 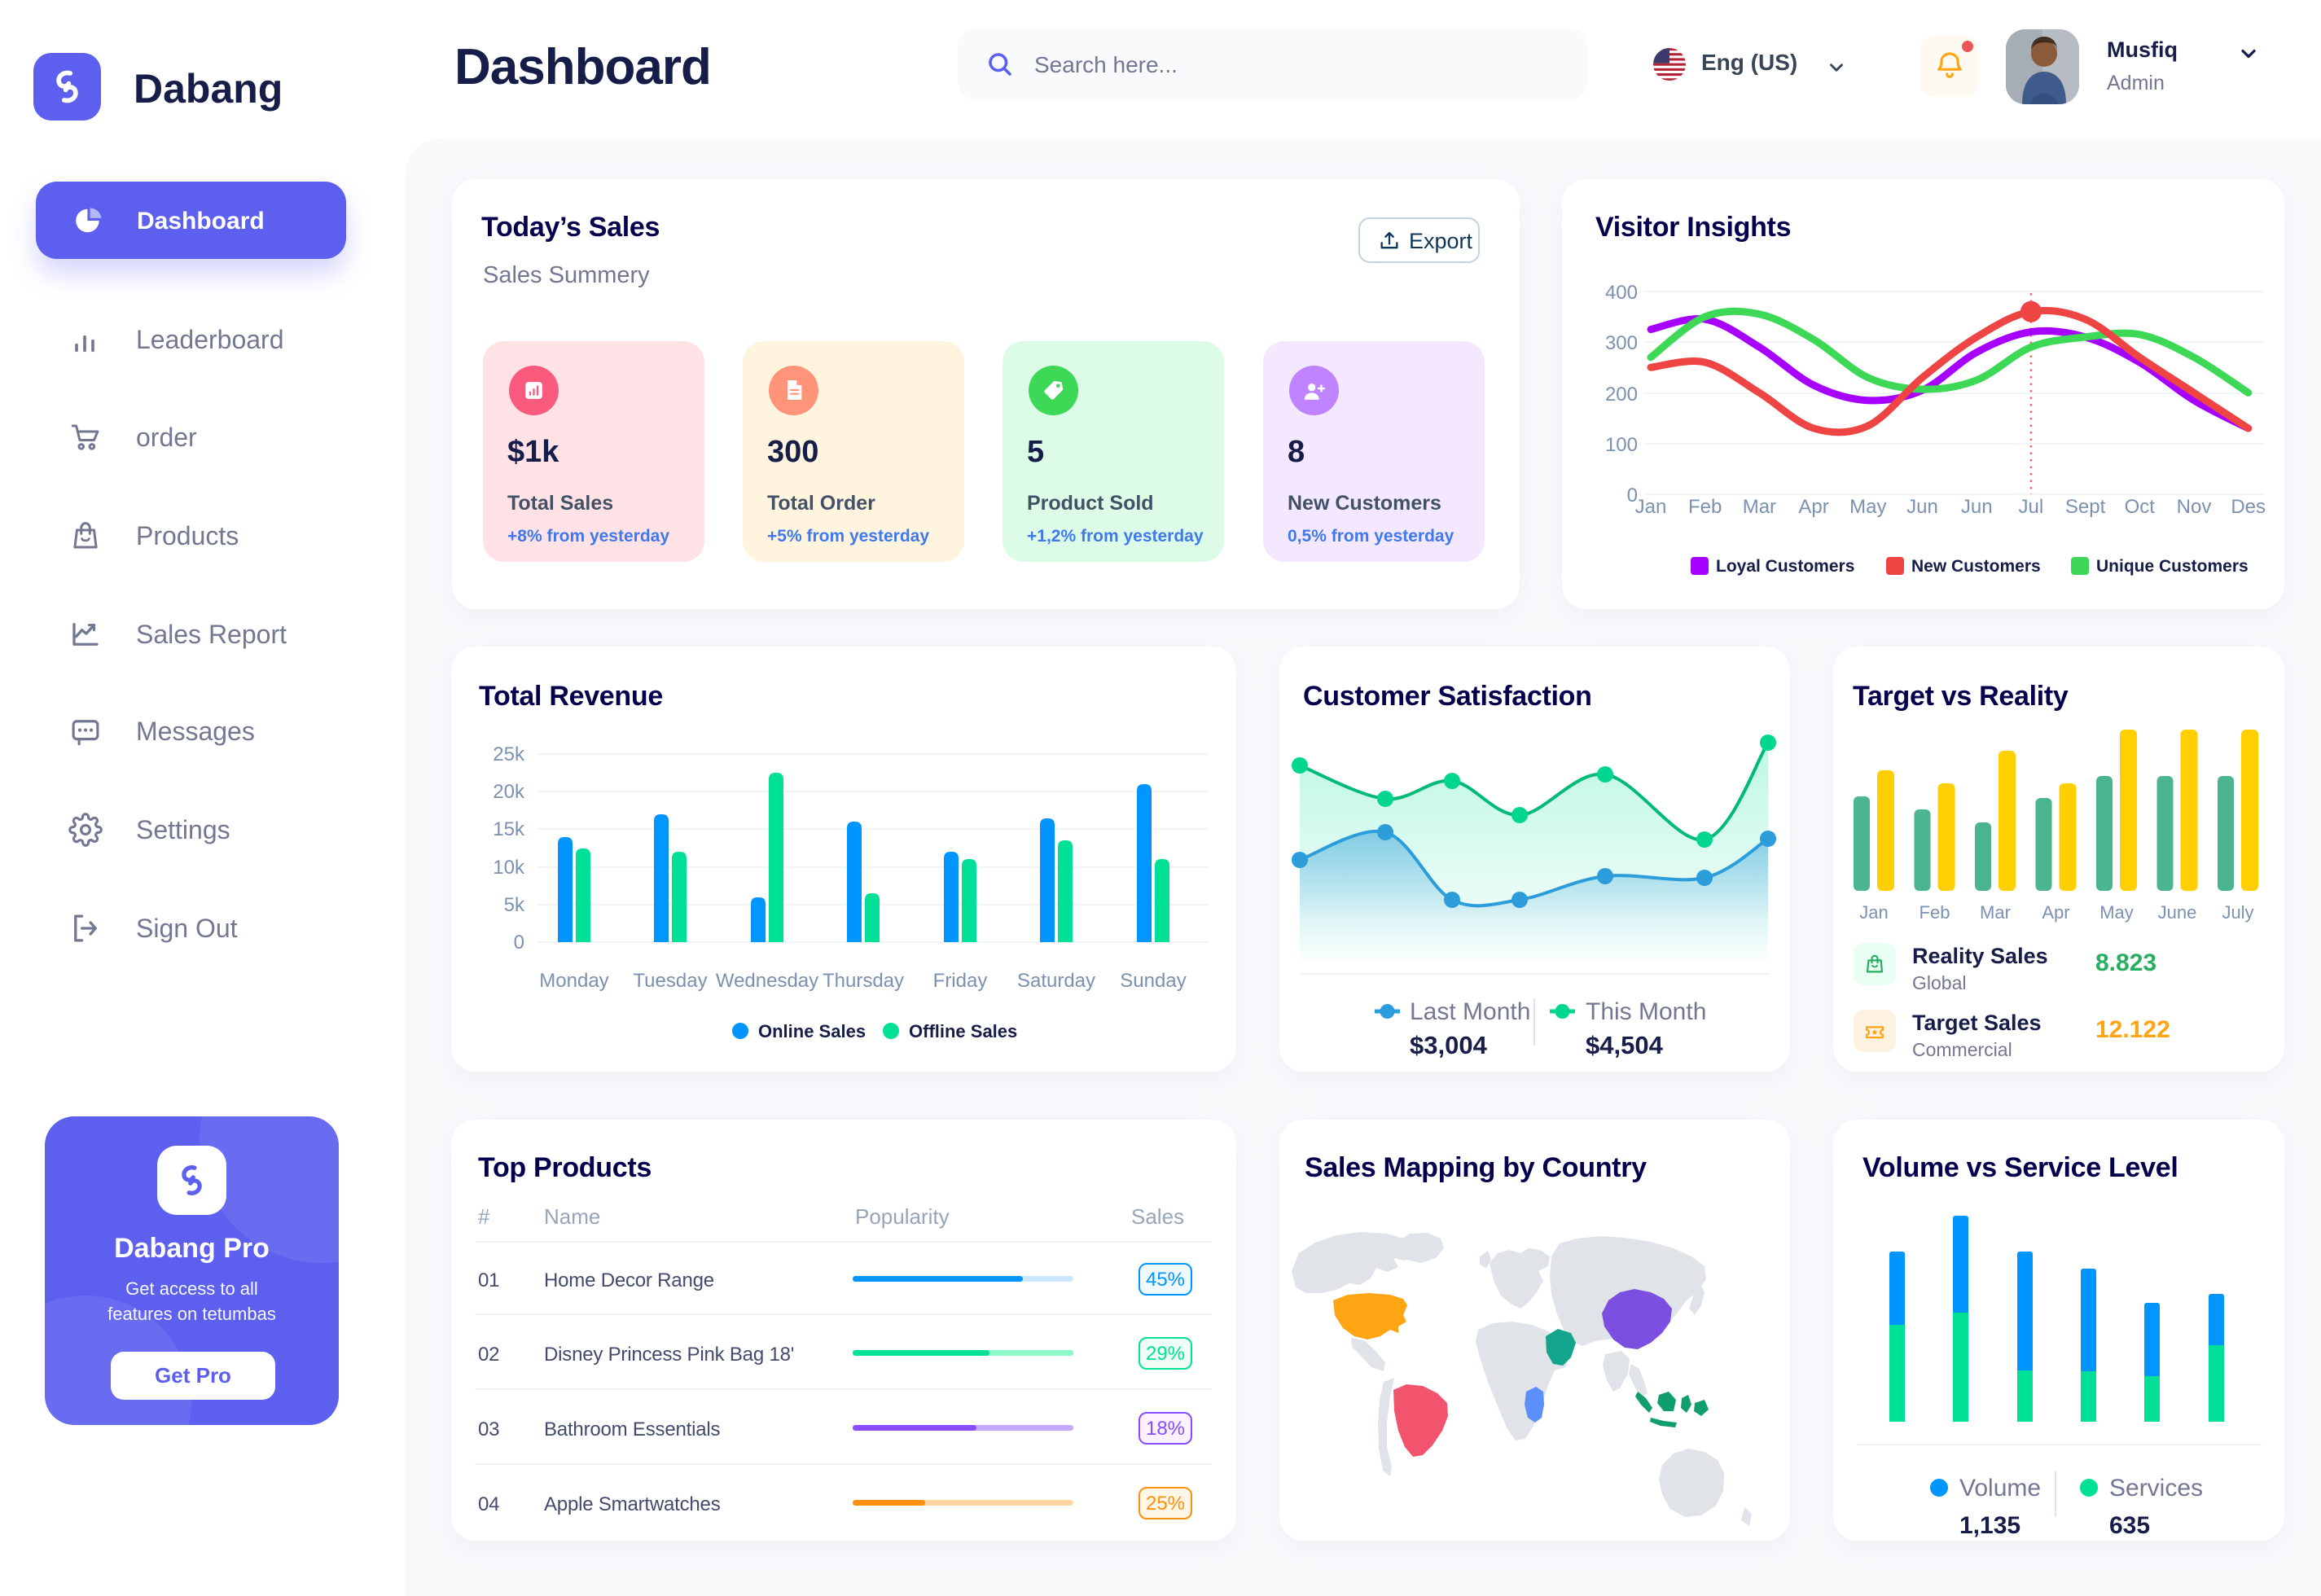 What do you see at coordinates (2172, 566) in the screenshot?
I see `svg-text: Unique Customers` at bounding box center [2172, 566].